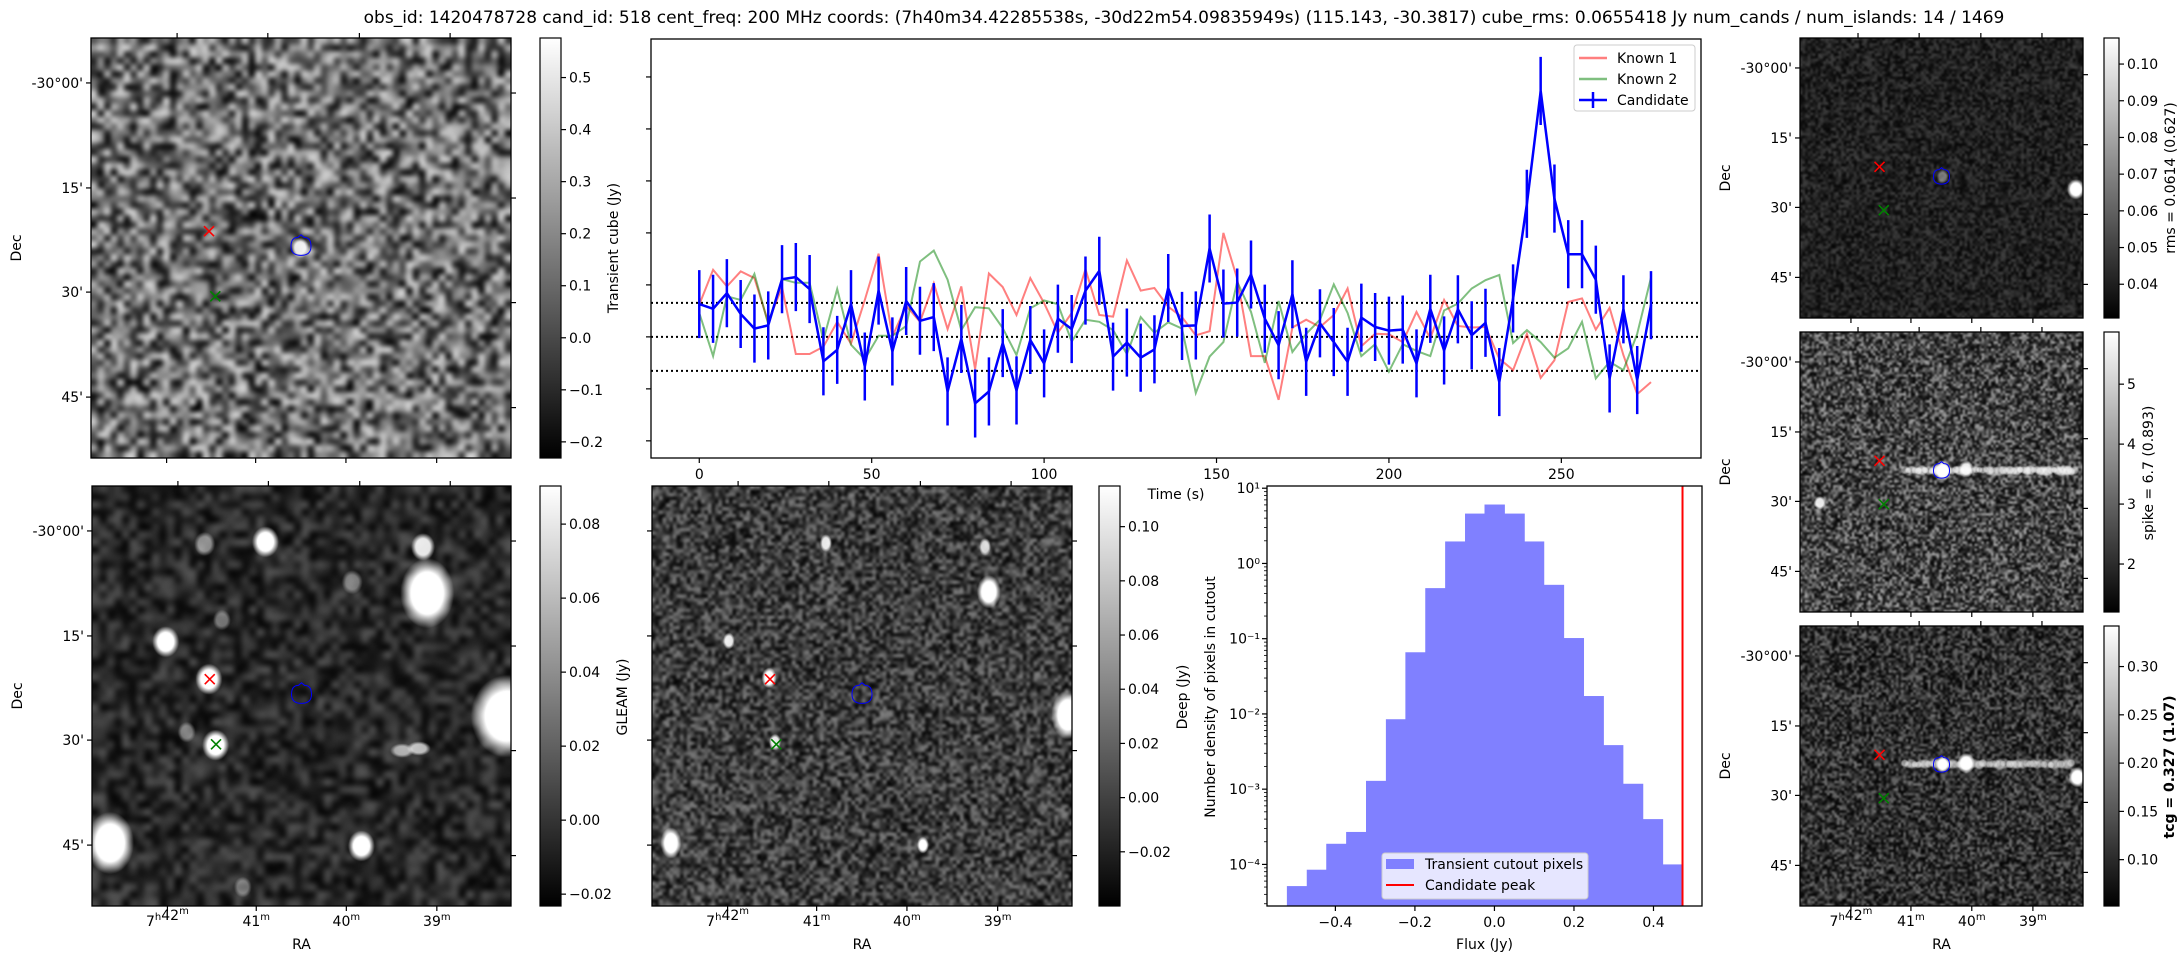 The height and width of the screenshot is (960, 2184). I want to click on legend-swatch, so click(1400, 864).